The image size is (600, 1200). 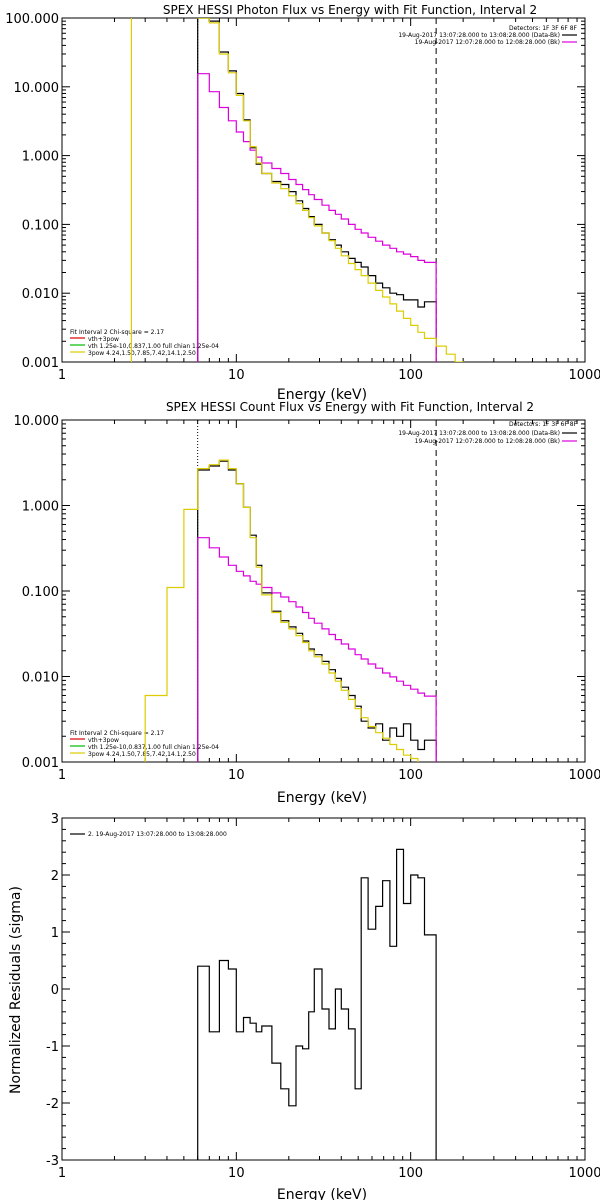 What do you see at coordinates (55, 933) in the screenshot?
I see `y-tick-label: 1` at bounding box center [55, 933].